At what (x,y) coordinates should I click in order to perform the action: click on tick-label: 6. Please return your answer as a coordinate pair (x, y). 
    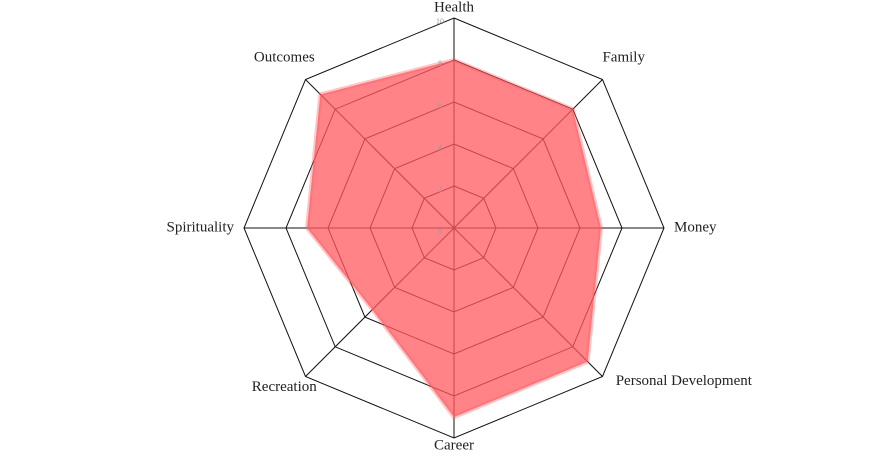
    Looking at the image, I should click on (440, 105).